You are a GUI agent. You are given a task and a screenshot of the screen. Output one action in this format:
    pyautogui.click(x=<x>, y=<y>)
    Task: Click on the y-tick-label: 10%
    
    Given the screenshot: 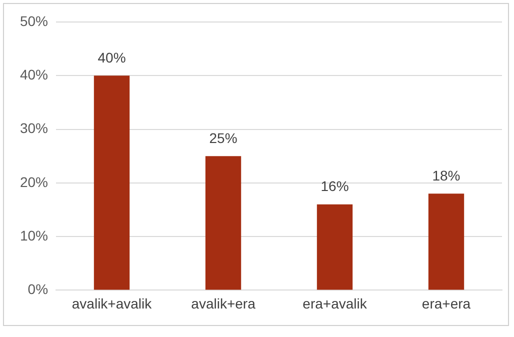 What is the action you would take?
    pyautogui.click(x=34, y=235)
    